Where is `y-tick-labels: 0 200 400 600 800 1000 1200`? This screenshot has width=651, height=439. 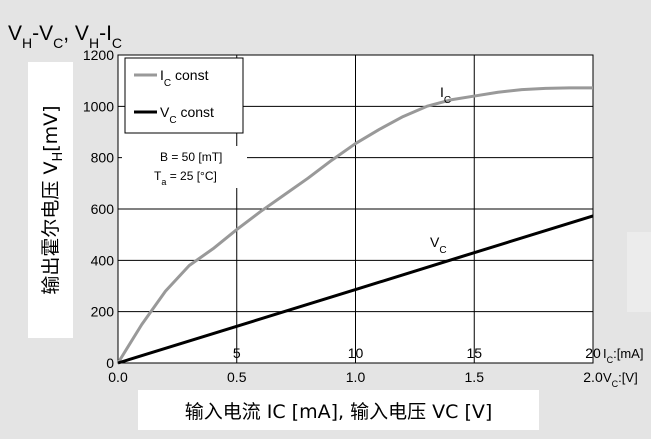 y-tick-labels: 0 200 400 600 800 1000 1200 is located at coordinates (98, 209).